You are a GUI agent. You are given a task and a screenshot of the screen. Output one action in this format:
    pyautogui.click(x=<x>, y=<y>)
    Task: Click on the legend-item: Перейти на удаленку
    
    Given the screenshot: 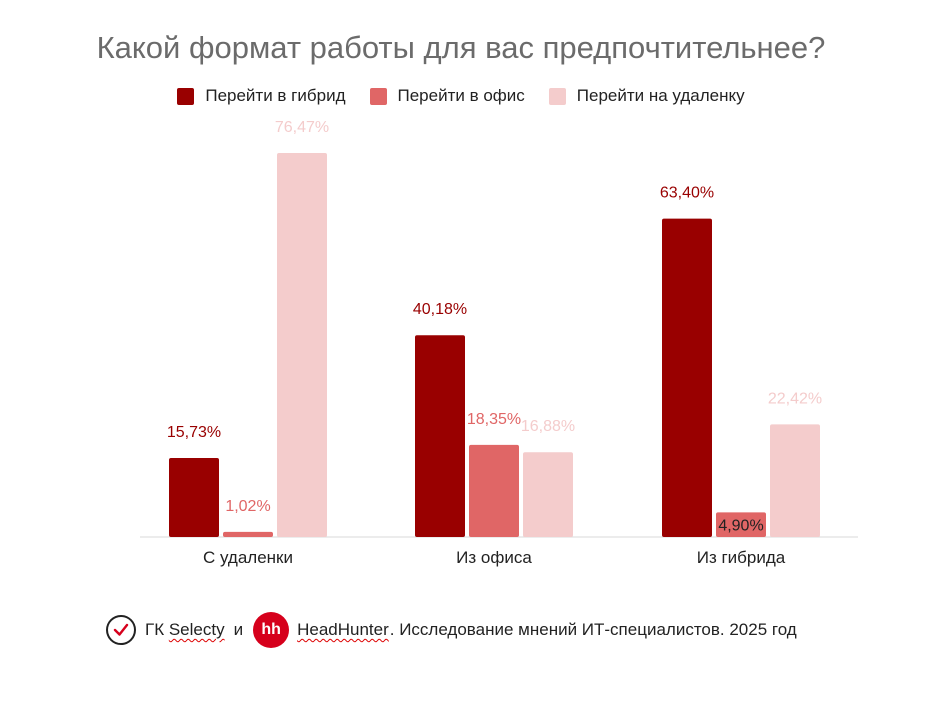 What is the action you would take?
    pyautogui.click(x=646, y=96)
    